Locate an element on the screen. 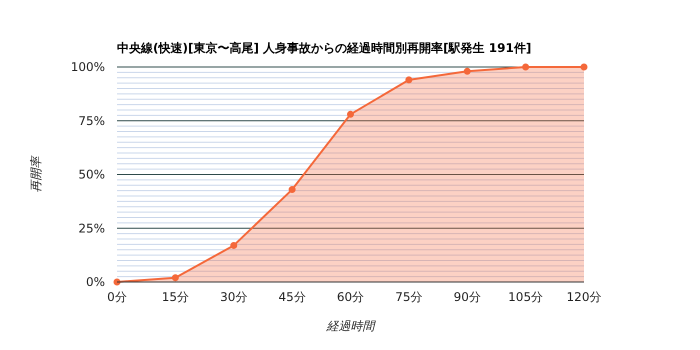  x-tick-label: 60分 is located at coordinates (350, 297).